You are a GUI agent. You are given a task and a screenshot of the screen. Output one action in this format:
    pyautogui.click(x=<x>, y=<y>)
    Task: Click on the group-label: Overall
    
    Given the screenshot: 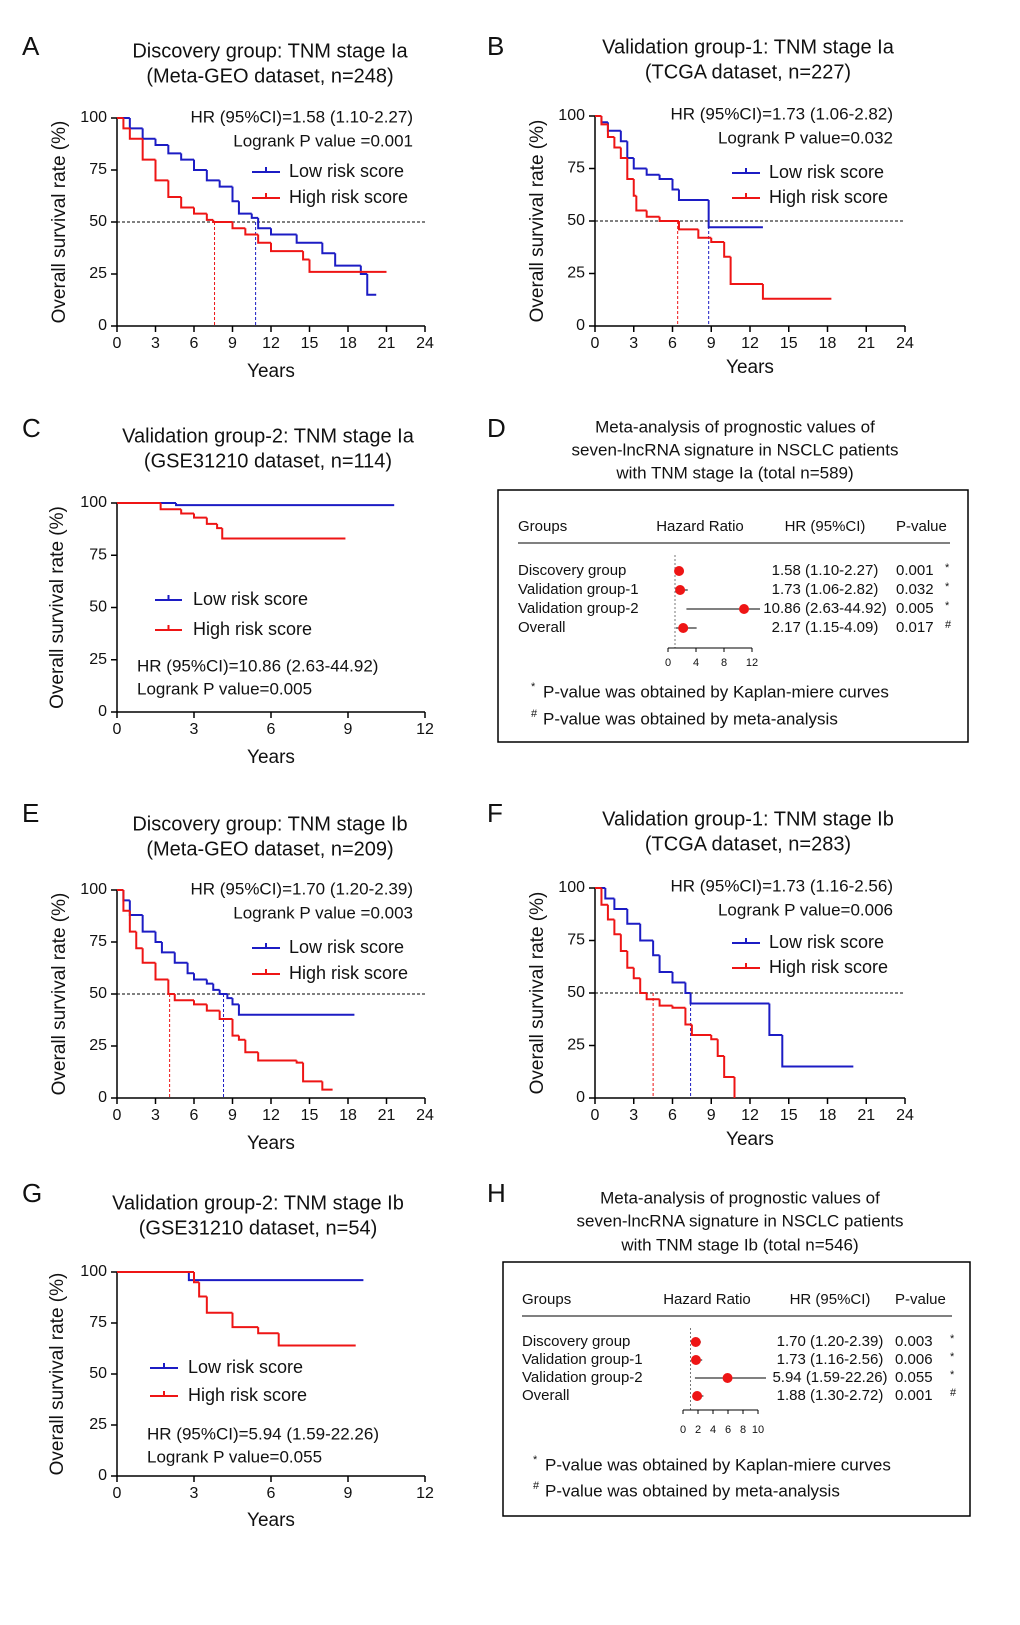 What is the action you would take?
    pyautogui.click(x=542, y=627)
    